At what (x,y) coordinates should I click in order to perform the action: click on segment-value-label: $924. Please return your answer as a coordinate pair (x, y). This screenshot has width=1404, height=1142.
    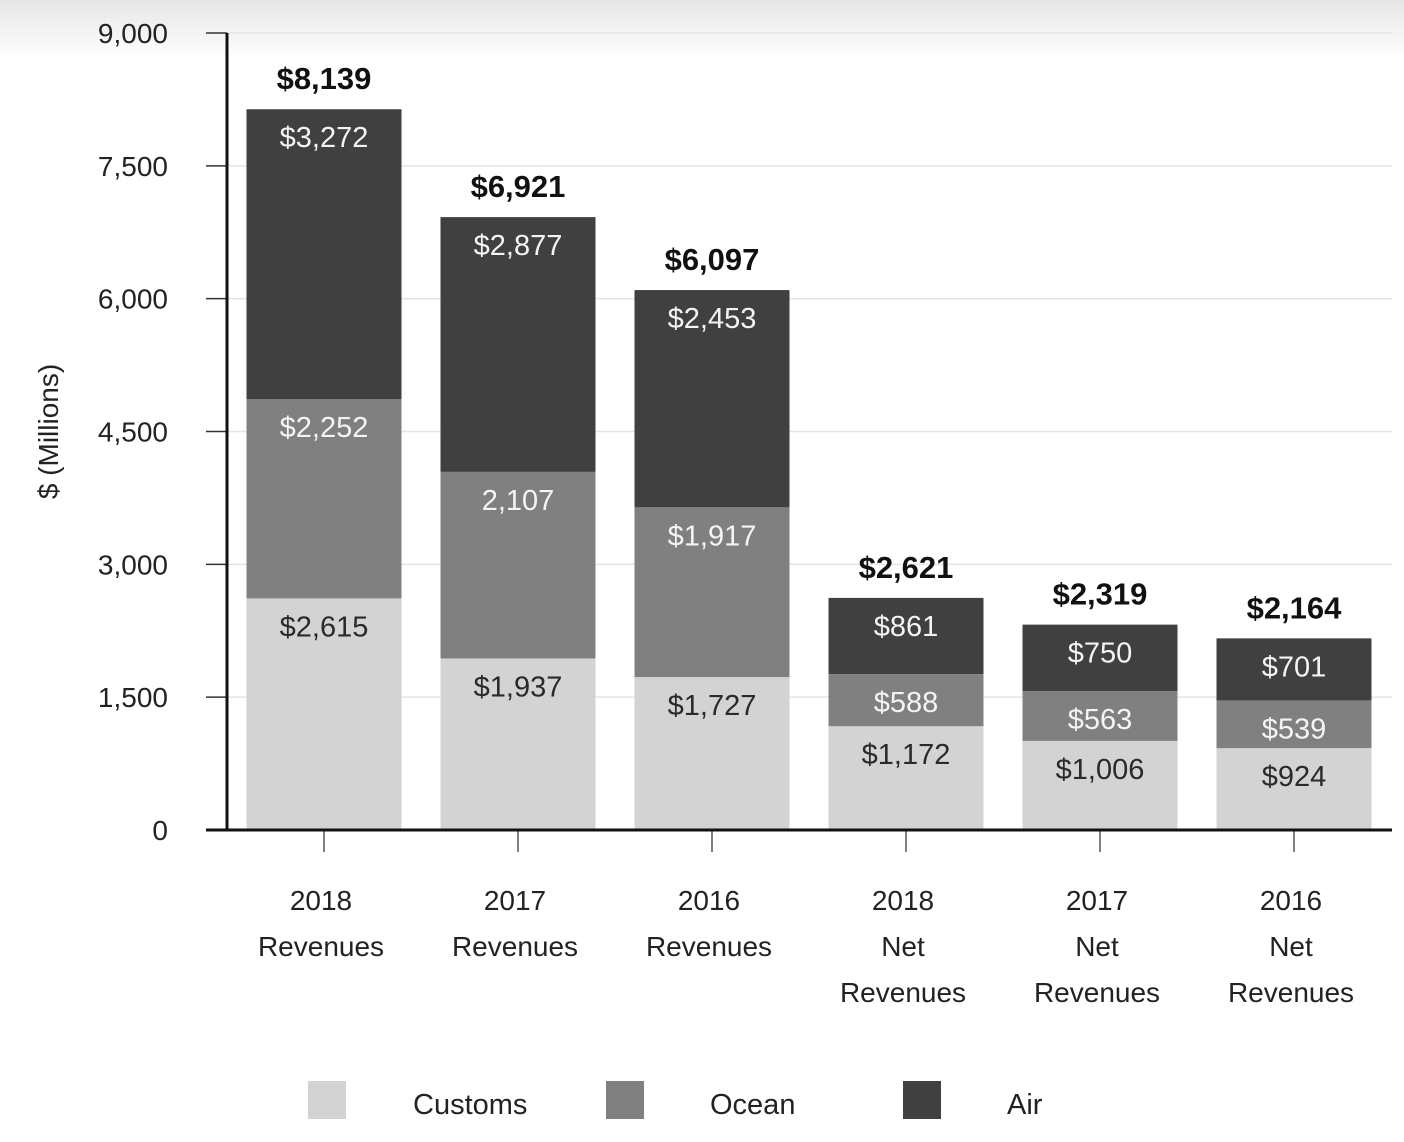
    Looking at the image, I should click on (1294, 777).